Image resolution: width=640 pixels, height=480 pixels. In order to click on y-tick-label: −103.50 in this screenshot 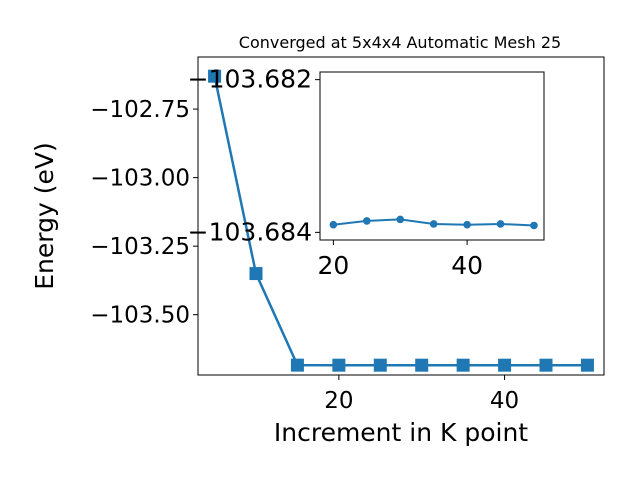, I will do `click(140, 316)`.